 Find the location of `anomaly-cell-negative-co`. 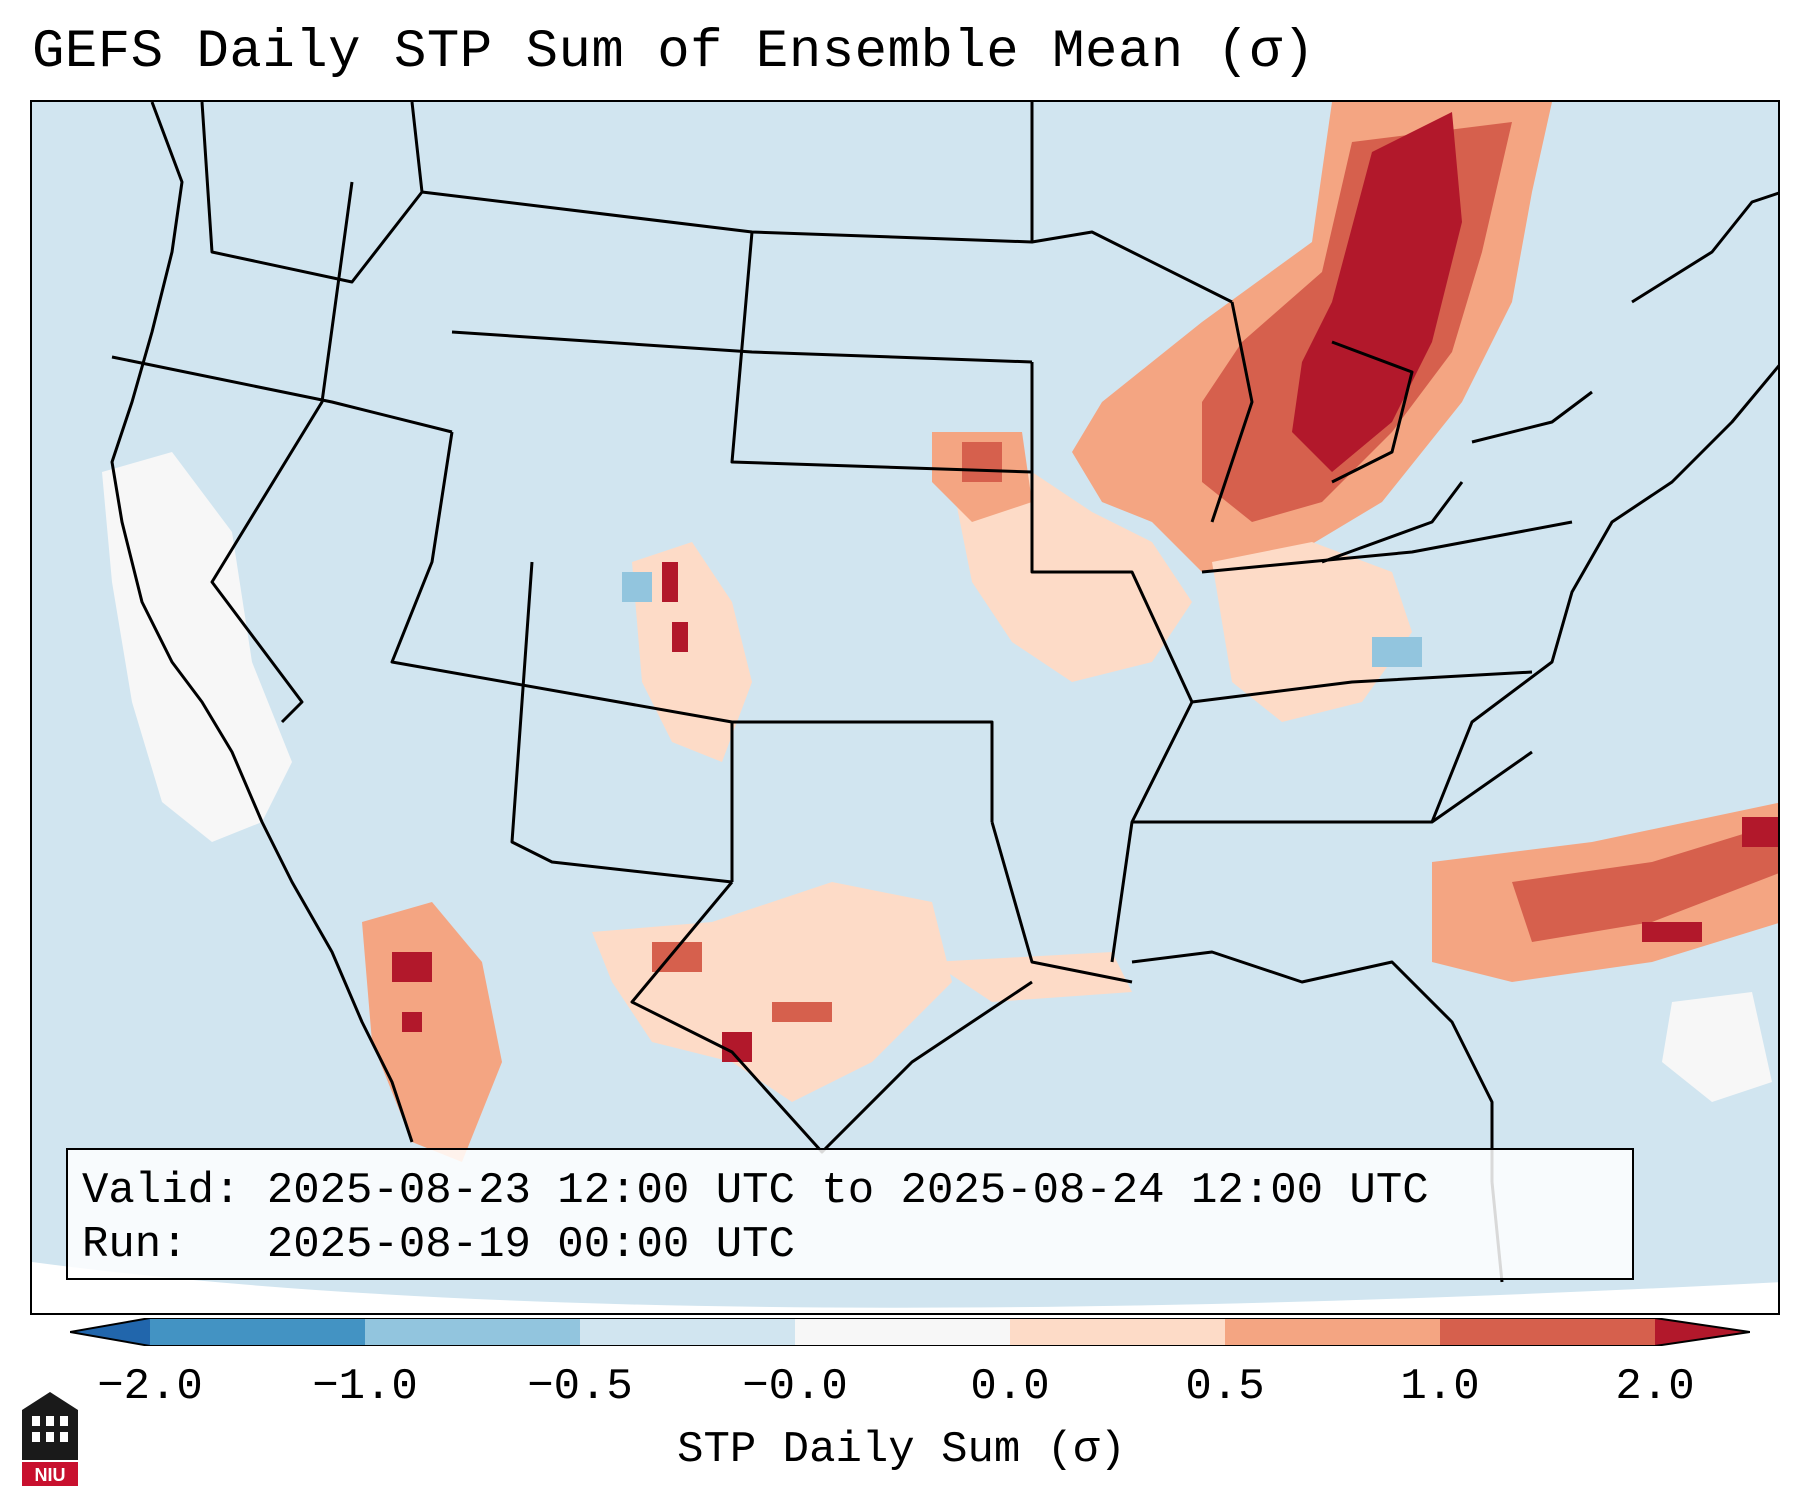

anomaly-cell-negative-co is located at coordinates (637, 587).